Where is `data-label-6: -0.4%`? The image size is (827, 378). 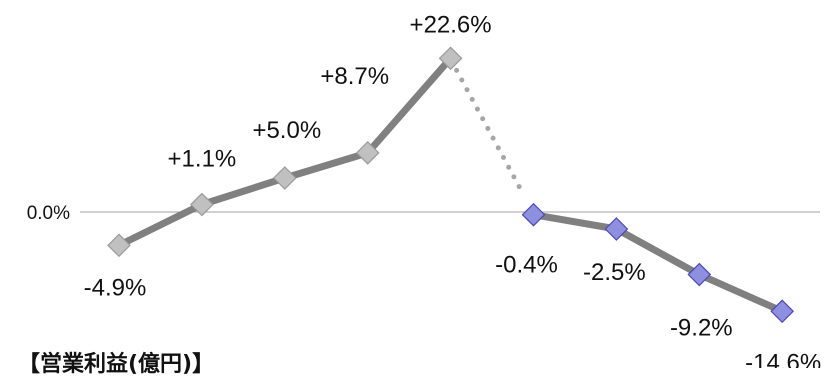
data-label-6: -0.4% is located at coordinates (526, 265).